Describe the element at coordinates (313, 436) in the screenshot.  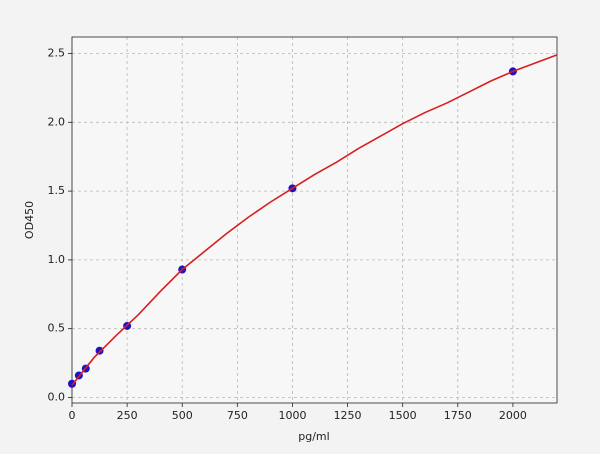
I see `x-axis-label: pg/ml` at that location.